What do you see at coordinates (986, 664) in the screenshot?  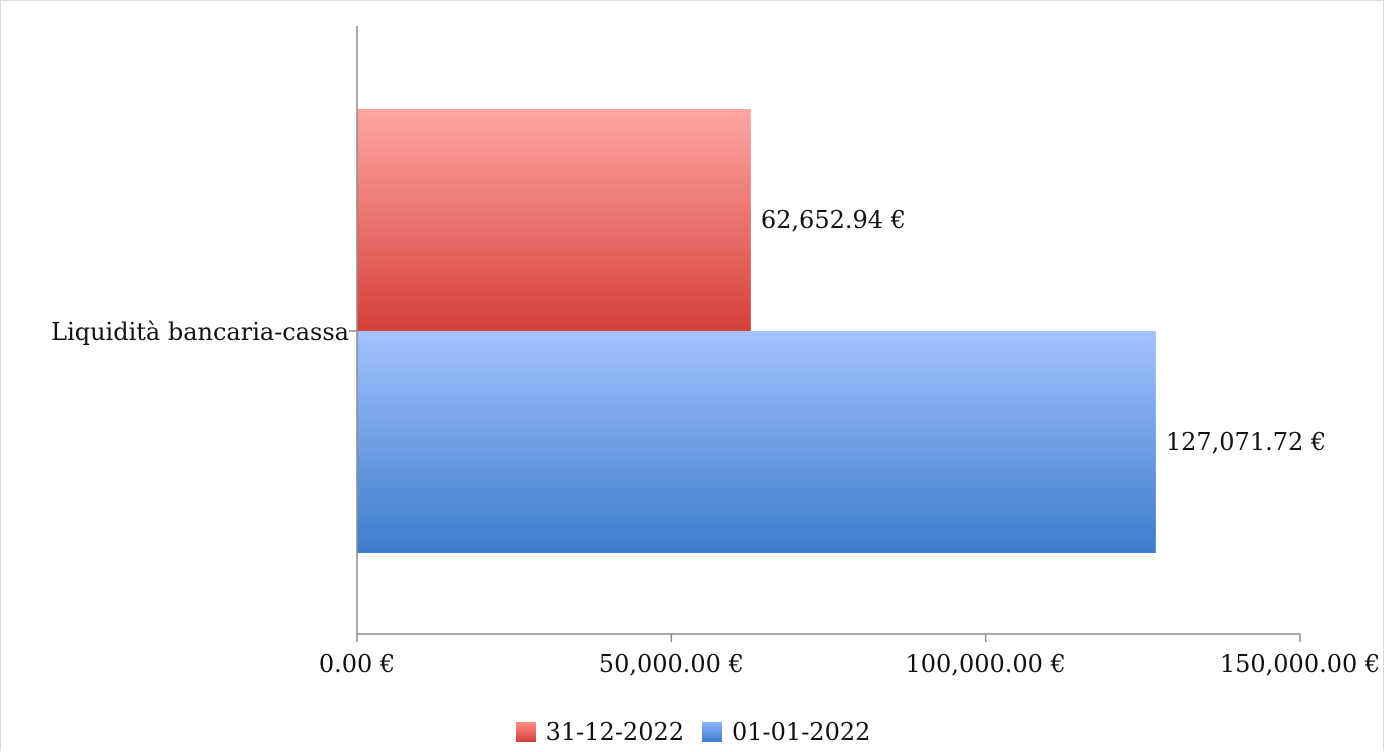 I see `x-tick-label: 100,000.00 €` at bounding box center [986, 664].